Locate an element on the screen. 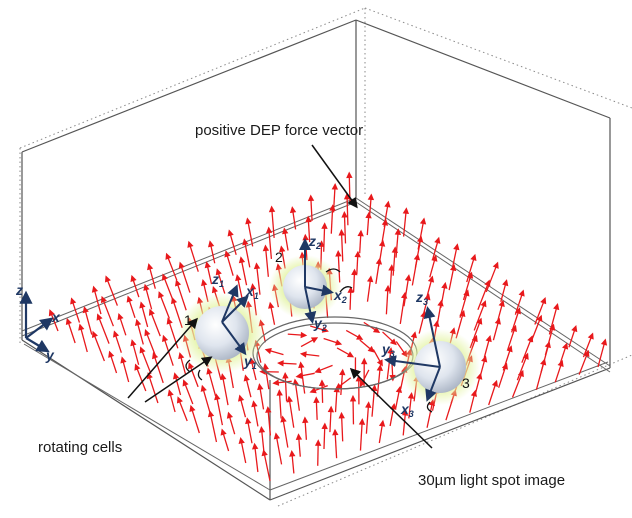 Image resolution: width=632 pixels, height=518 pixels. rotating-cells-label: rotating cells is located at coordinates (80, 447).